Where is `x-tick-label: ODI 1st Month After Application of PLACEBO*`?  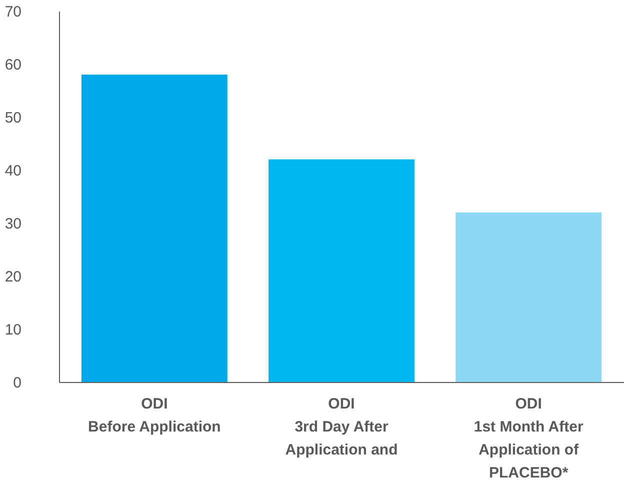 x-tick-label: ODI 1st Month After Application of PLACEBO* is located at coordinates (529, 439).